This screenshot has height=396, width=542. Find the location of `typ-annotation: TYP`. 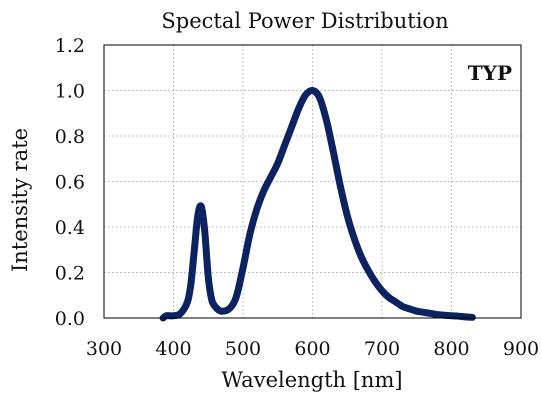

typ-annotation: TYP is located at coordinates (490, 73).